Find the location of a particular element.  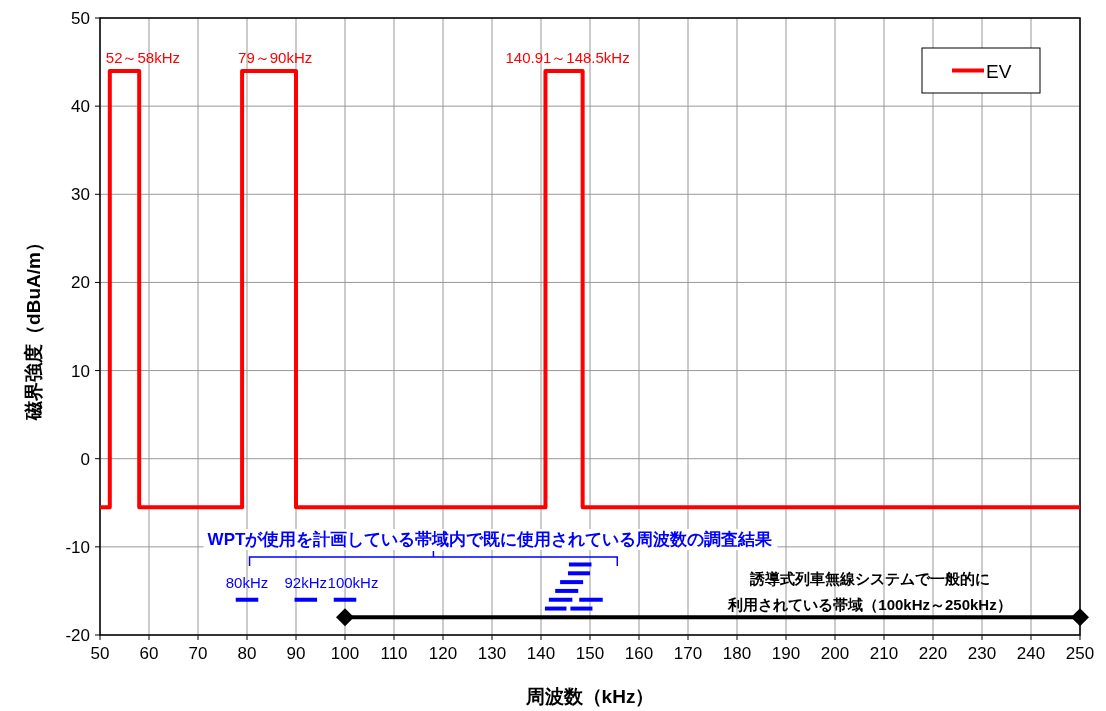

y-tick-label: 50 is located at coordinates (80, 18).